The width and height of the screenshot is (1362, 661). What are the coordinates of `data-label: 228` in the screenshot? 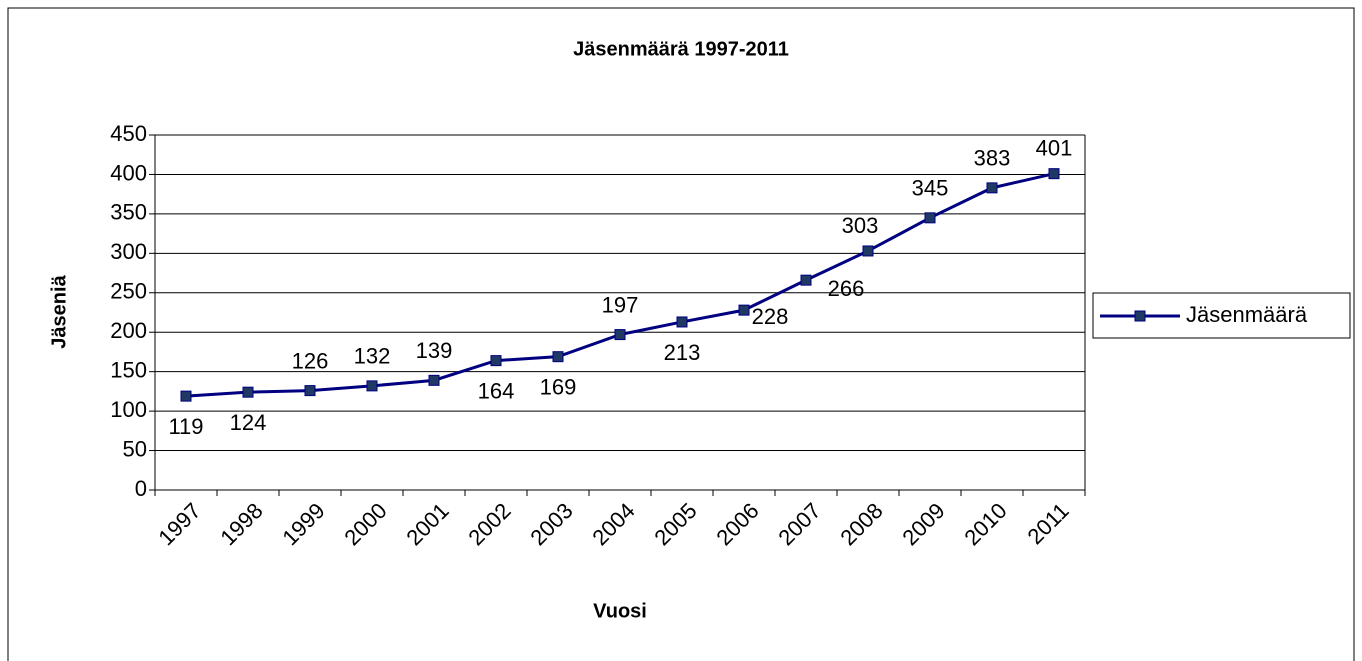 It's located at (770, 316).